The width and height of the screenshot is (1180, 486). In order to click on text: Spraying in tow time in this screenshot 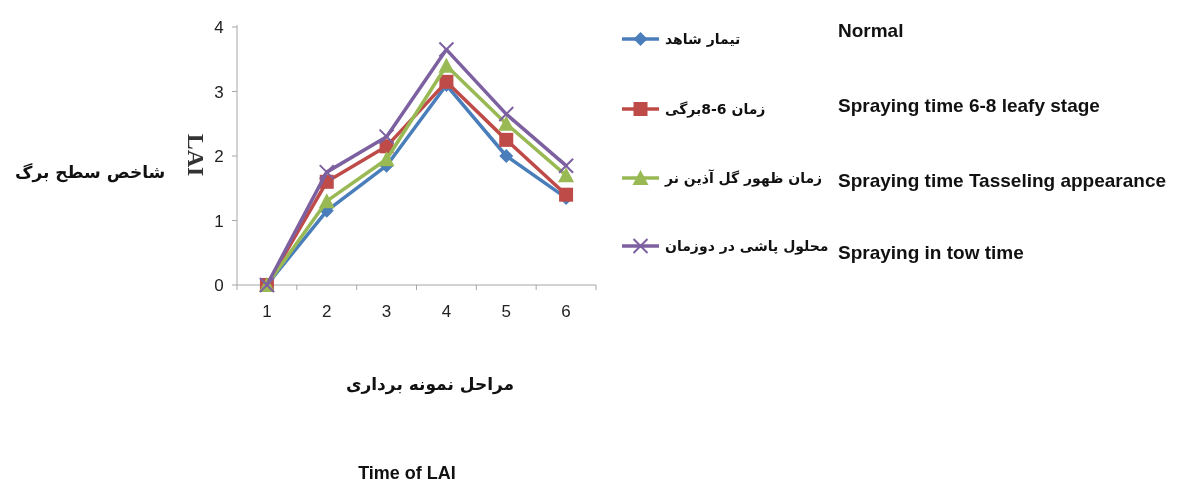, I will do `click(931, 252)`.